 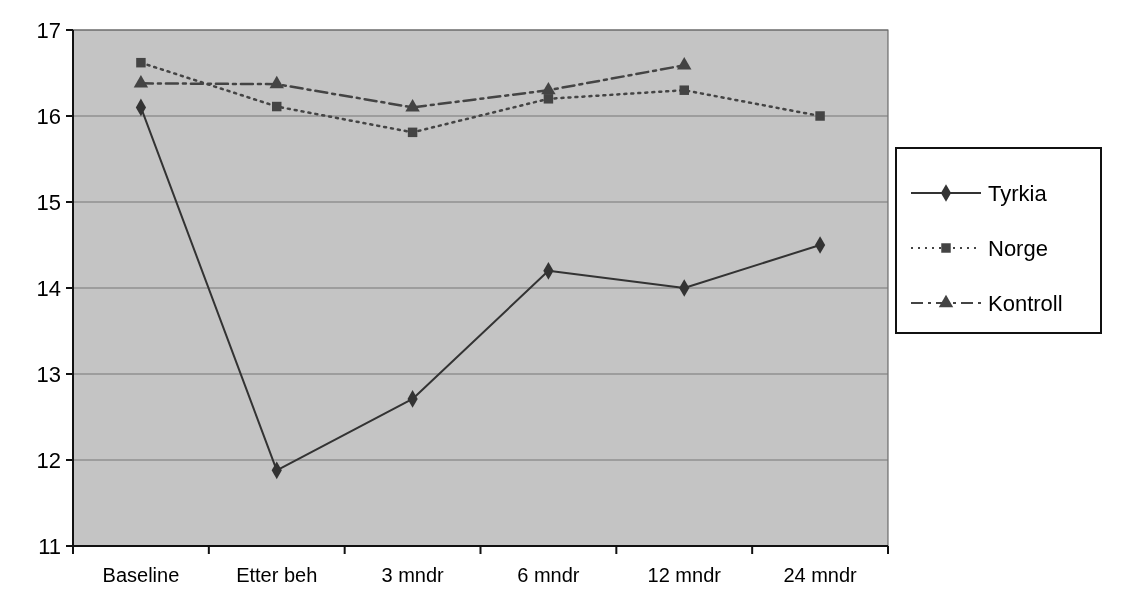 What do you see at coordinates (48, 288) in the screenshot?
I see `y-tick-label: 14` at bounding box center [48, 288].